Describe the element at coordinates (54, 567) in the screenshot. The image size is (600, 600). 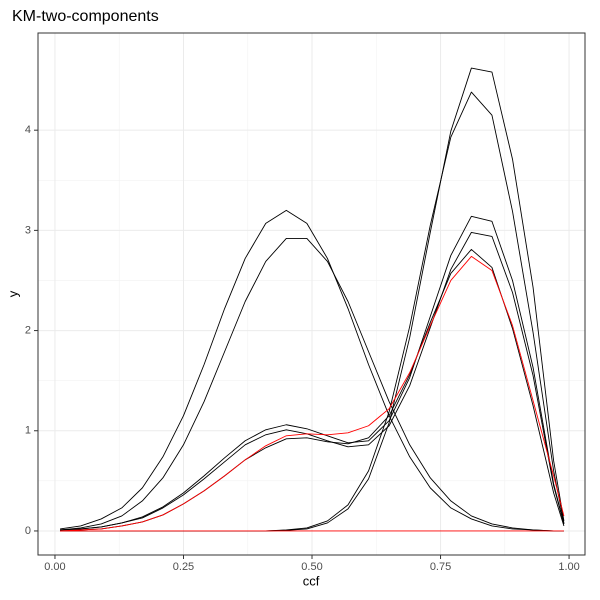
I see `x-tick-label: 0.00` at that location.